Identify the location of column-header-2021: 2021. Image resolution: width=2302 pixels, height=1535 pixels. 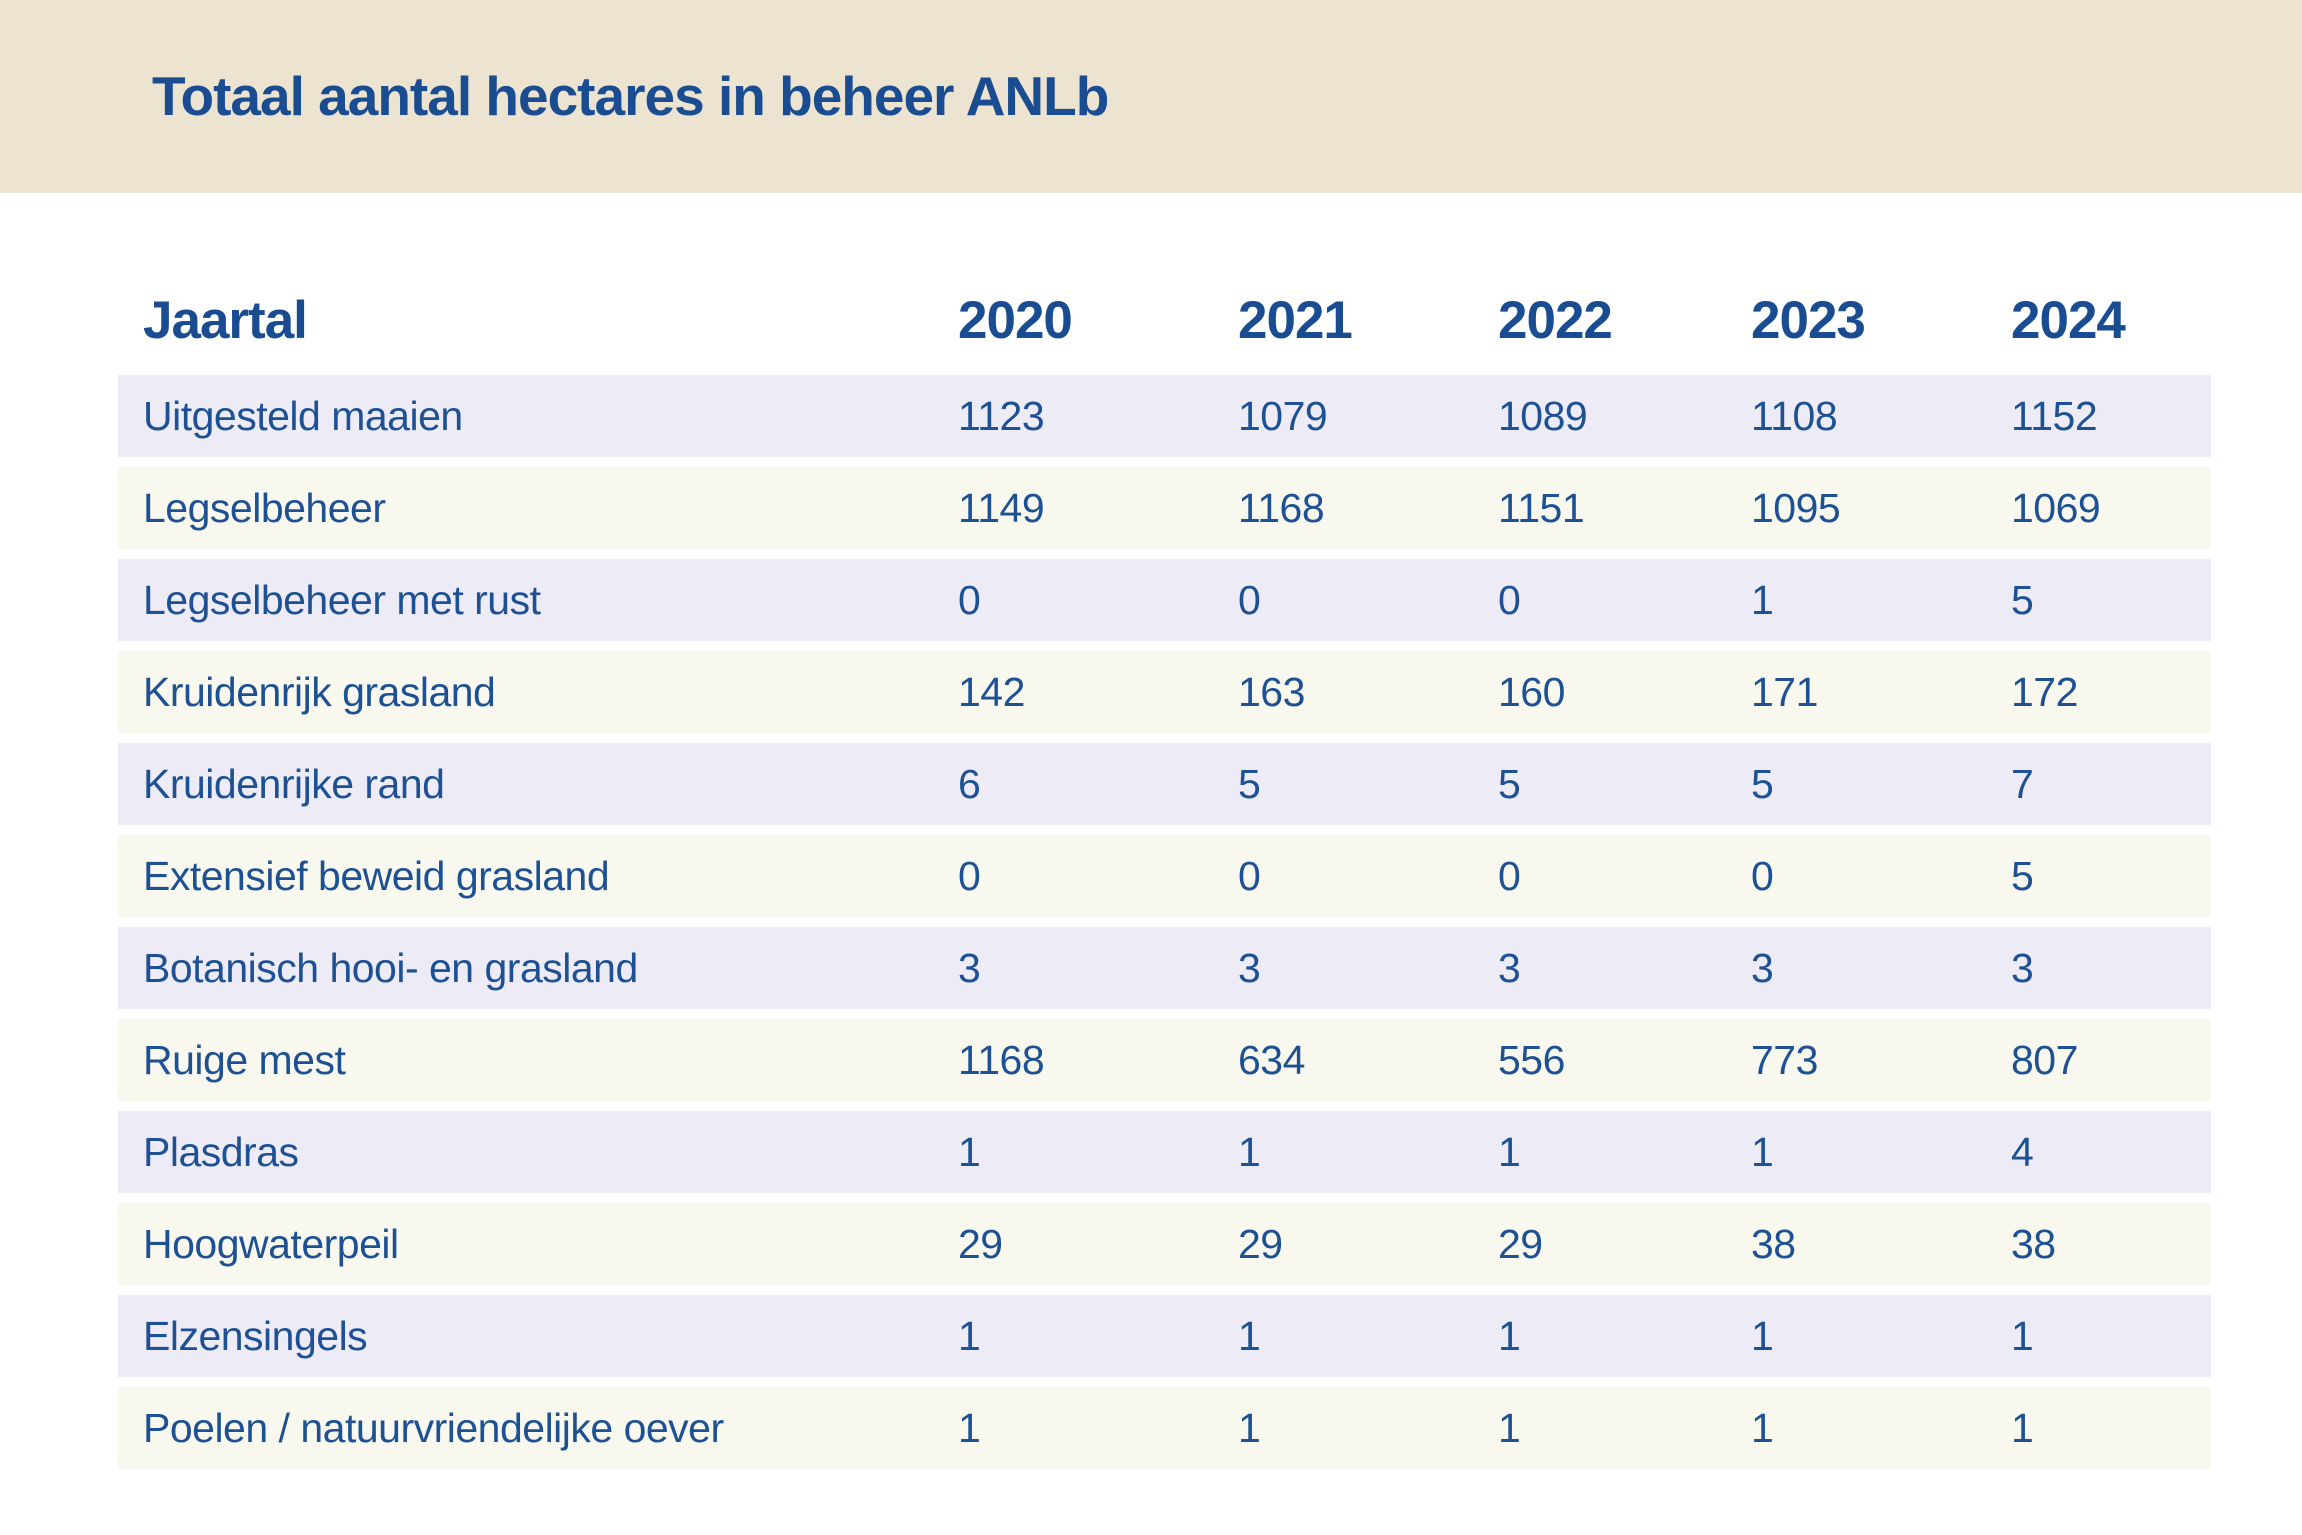
(1295, 320).